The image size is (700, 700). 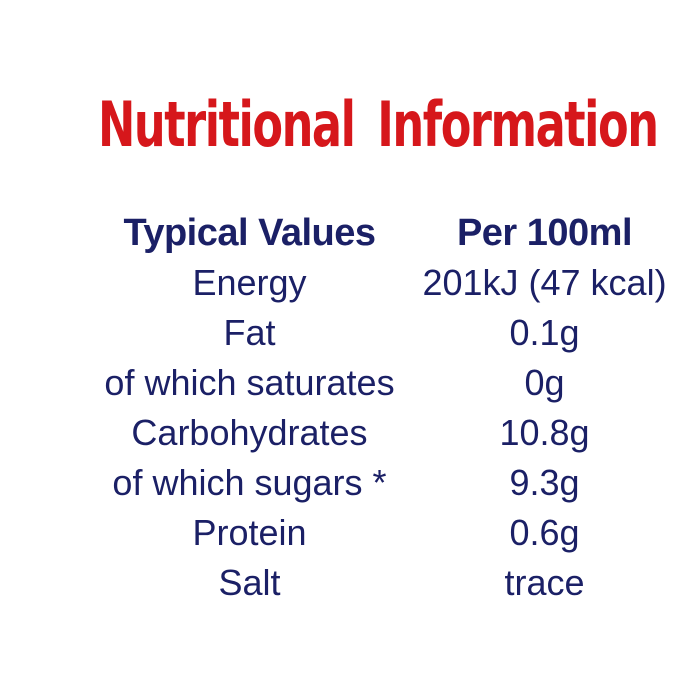 I want to click on row-protein-value: 0.6g, so click(x=544, y=532).